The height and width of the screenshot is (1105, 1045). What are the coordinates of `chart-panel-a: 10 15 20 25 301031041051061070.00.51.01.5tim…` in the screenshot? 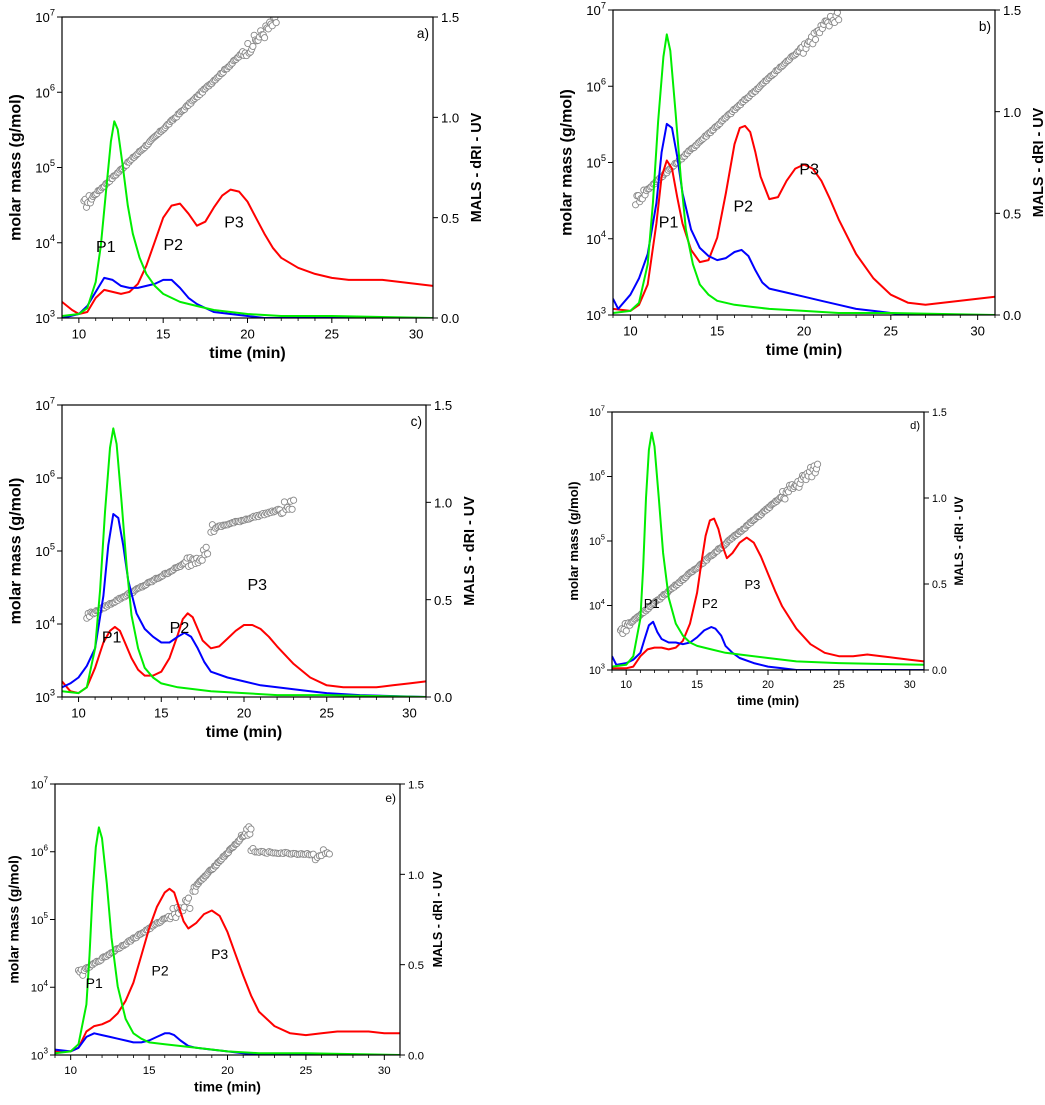 It's located at (246, 184).